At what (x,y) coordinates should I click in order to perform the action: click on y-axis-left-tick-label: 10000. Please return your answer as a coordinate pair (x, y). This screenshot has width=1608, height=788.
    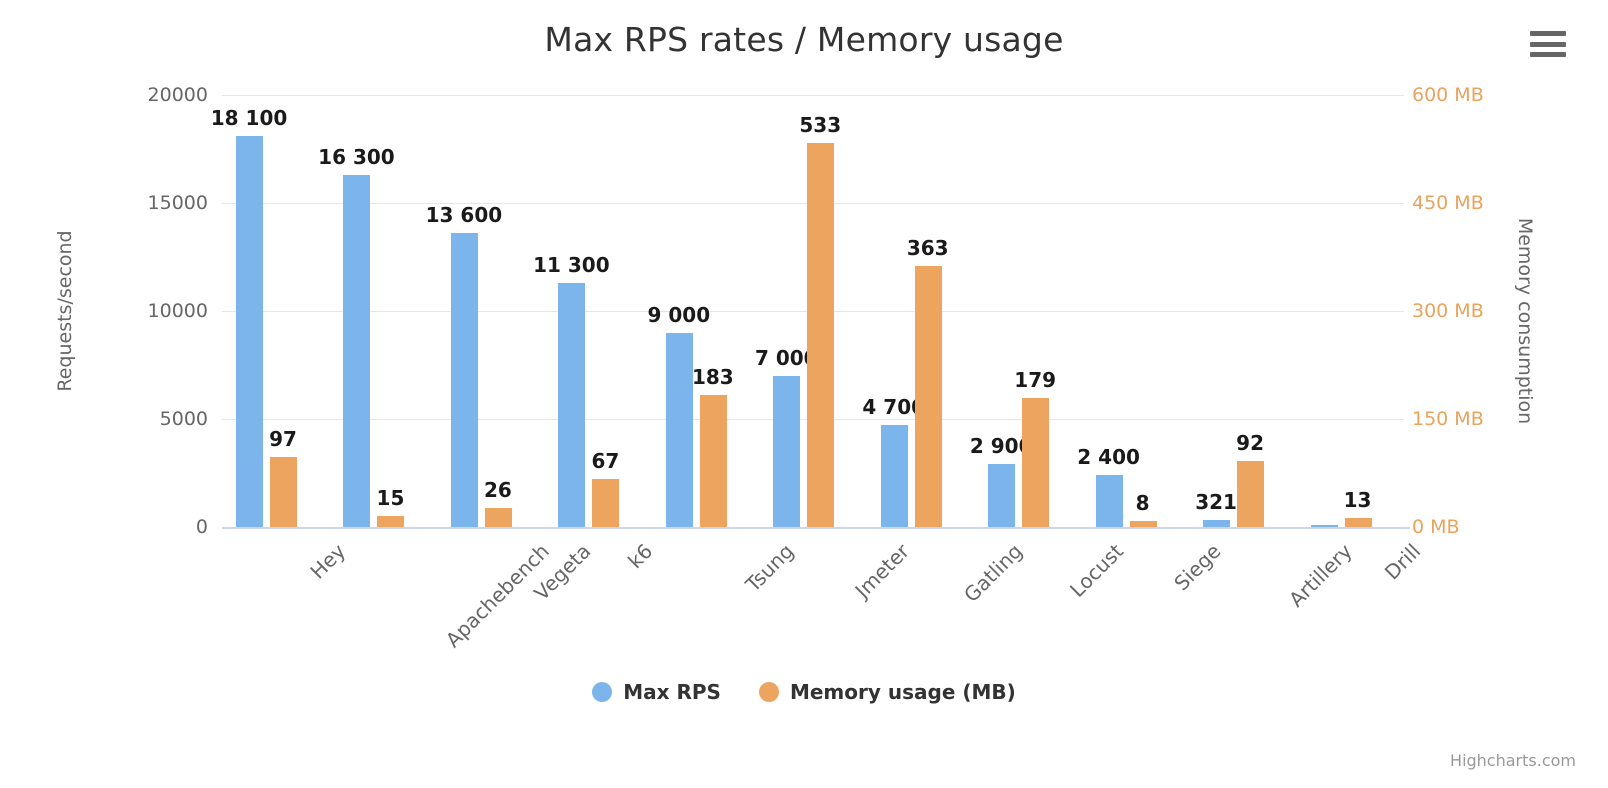
    Looking at the image, I should click on (177, 311).